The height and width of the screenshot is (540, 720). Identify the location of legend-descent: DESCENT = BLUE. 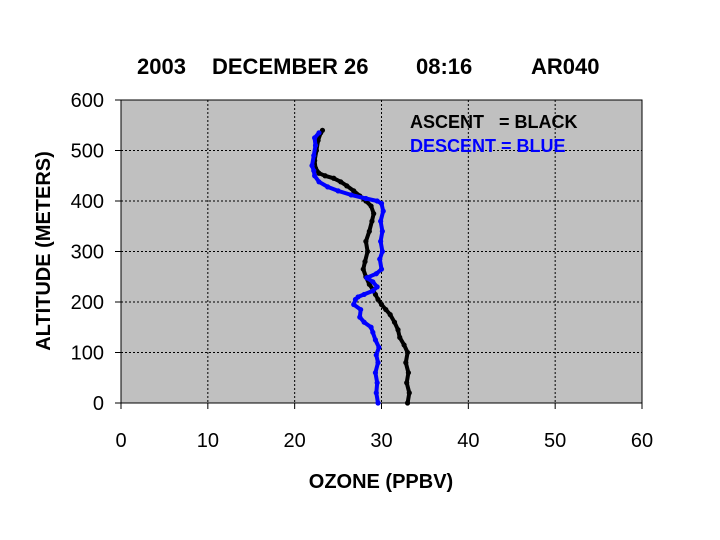
(488, 146).